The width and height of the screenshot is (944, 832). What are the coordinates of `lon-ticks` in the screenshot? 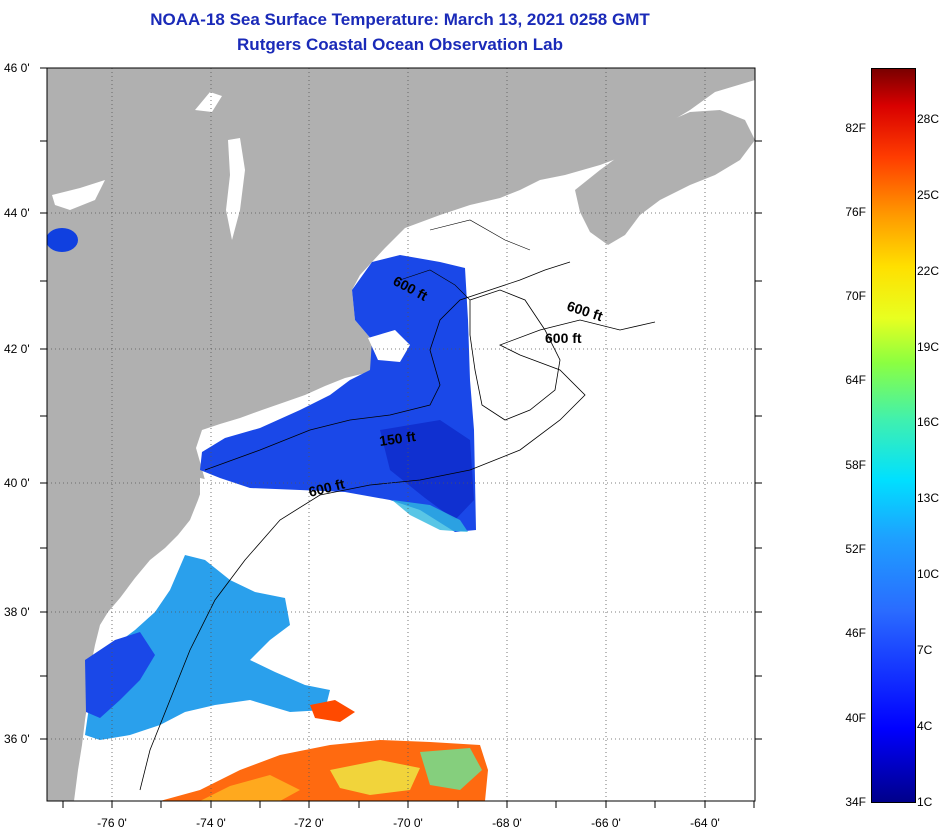 It's located at (408, 804).